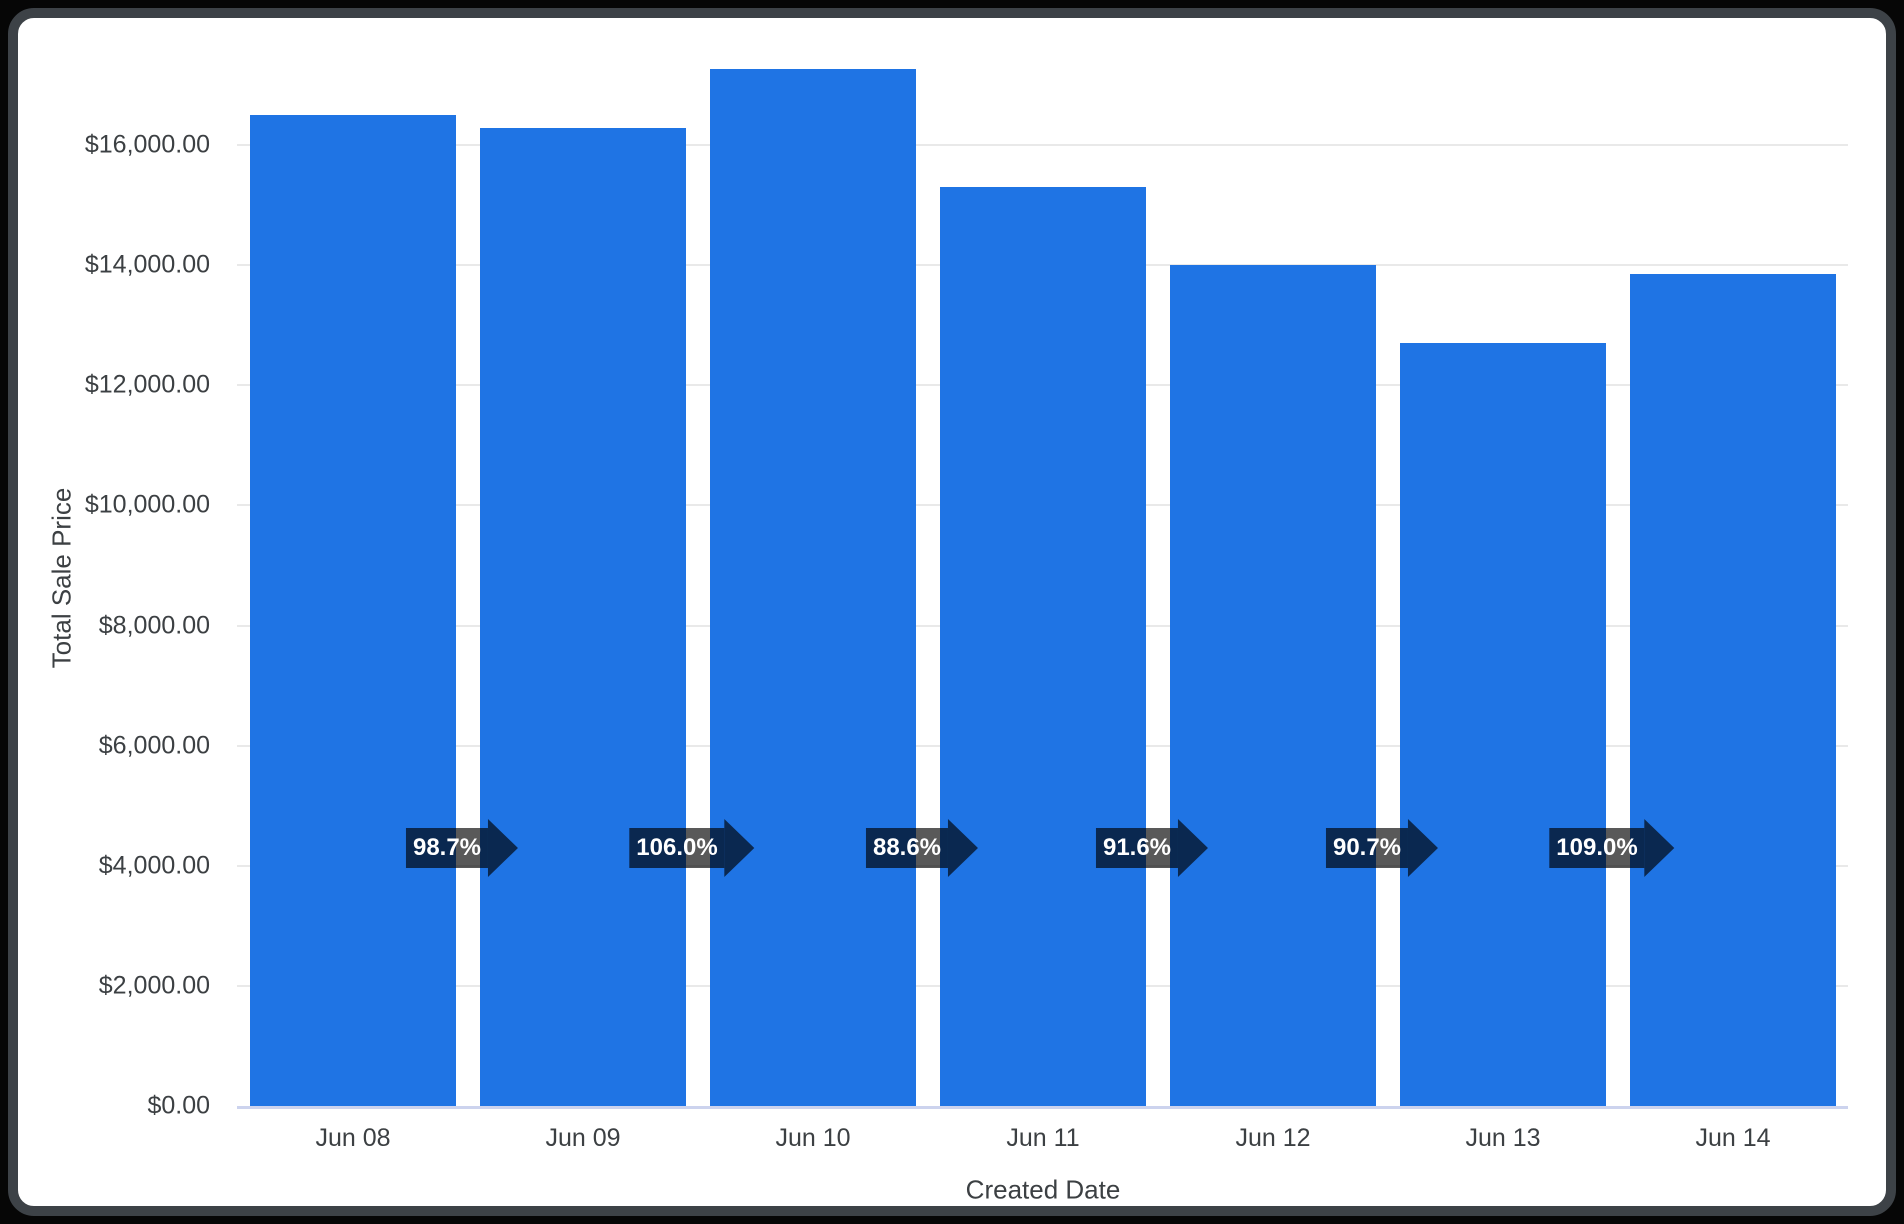 The width and height of the screenshot is (1904, 1224). Describe the element at coordinates (1043, 1138) in the screenshot. I see `x-tick-label: Jun 11` at that location.